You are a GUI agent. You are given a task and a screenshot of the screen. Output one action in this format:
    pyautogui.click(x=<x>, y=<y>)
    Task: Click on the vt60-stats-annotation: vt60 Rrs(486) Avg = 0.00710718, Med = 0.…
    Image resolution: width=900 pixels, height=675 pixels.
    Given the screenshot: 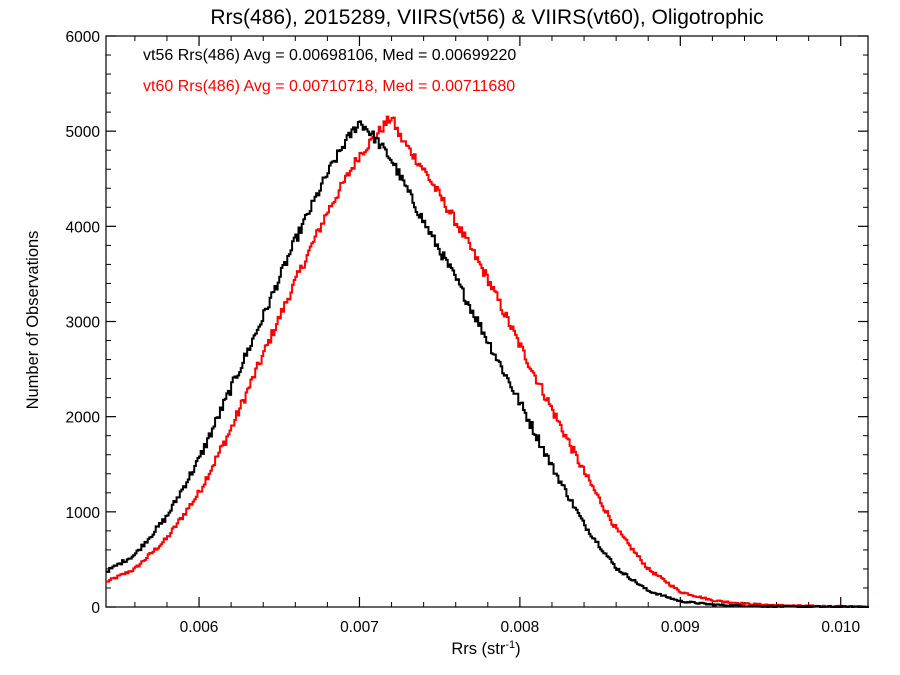 What is the action you would take?
    pyautogui.click(x=329, y=86)
    